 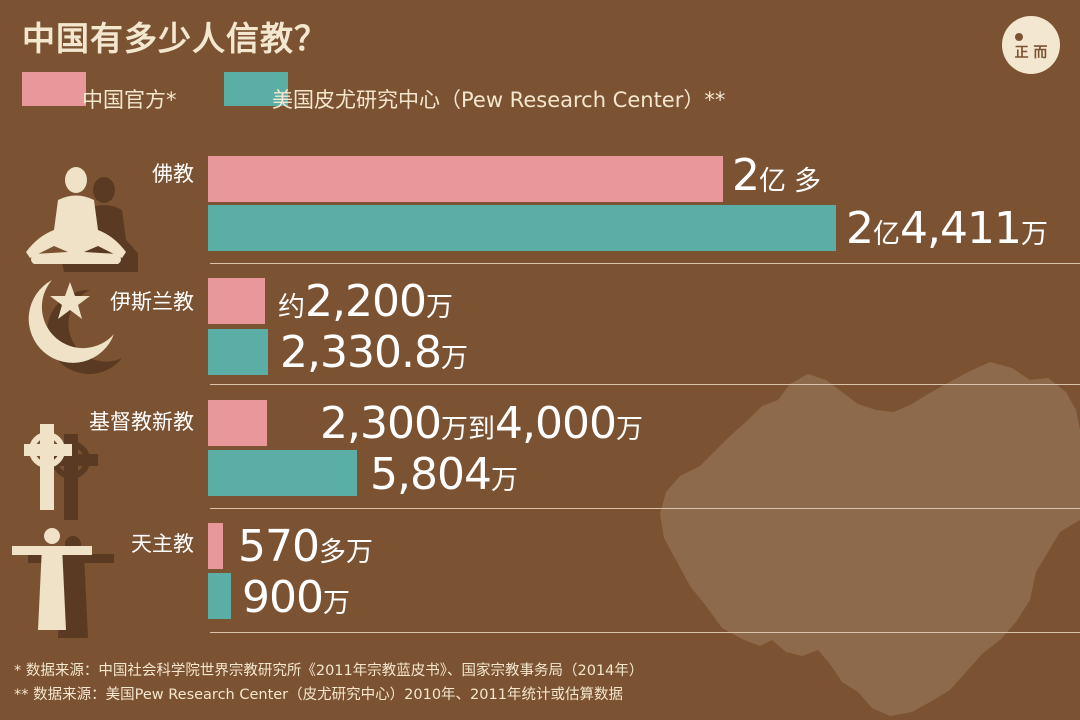 I want to click on logo-mark: 正 而, so click(x=1031, y=47).